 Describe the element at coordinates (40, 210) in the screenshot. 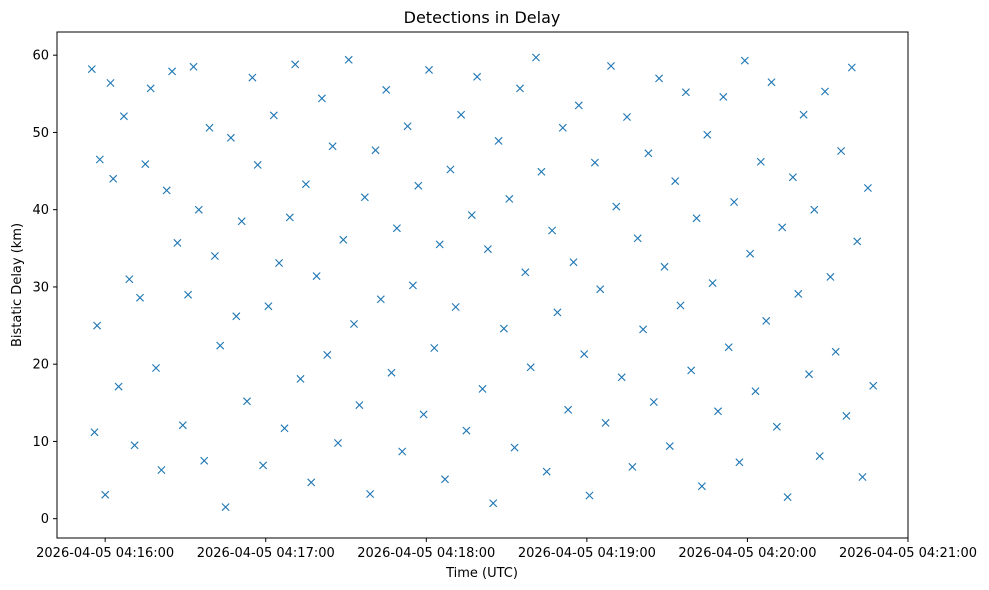

I see `y-tick-label: 40` at that location.